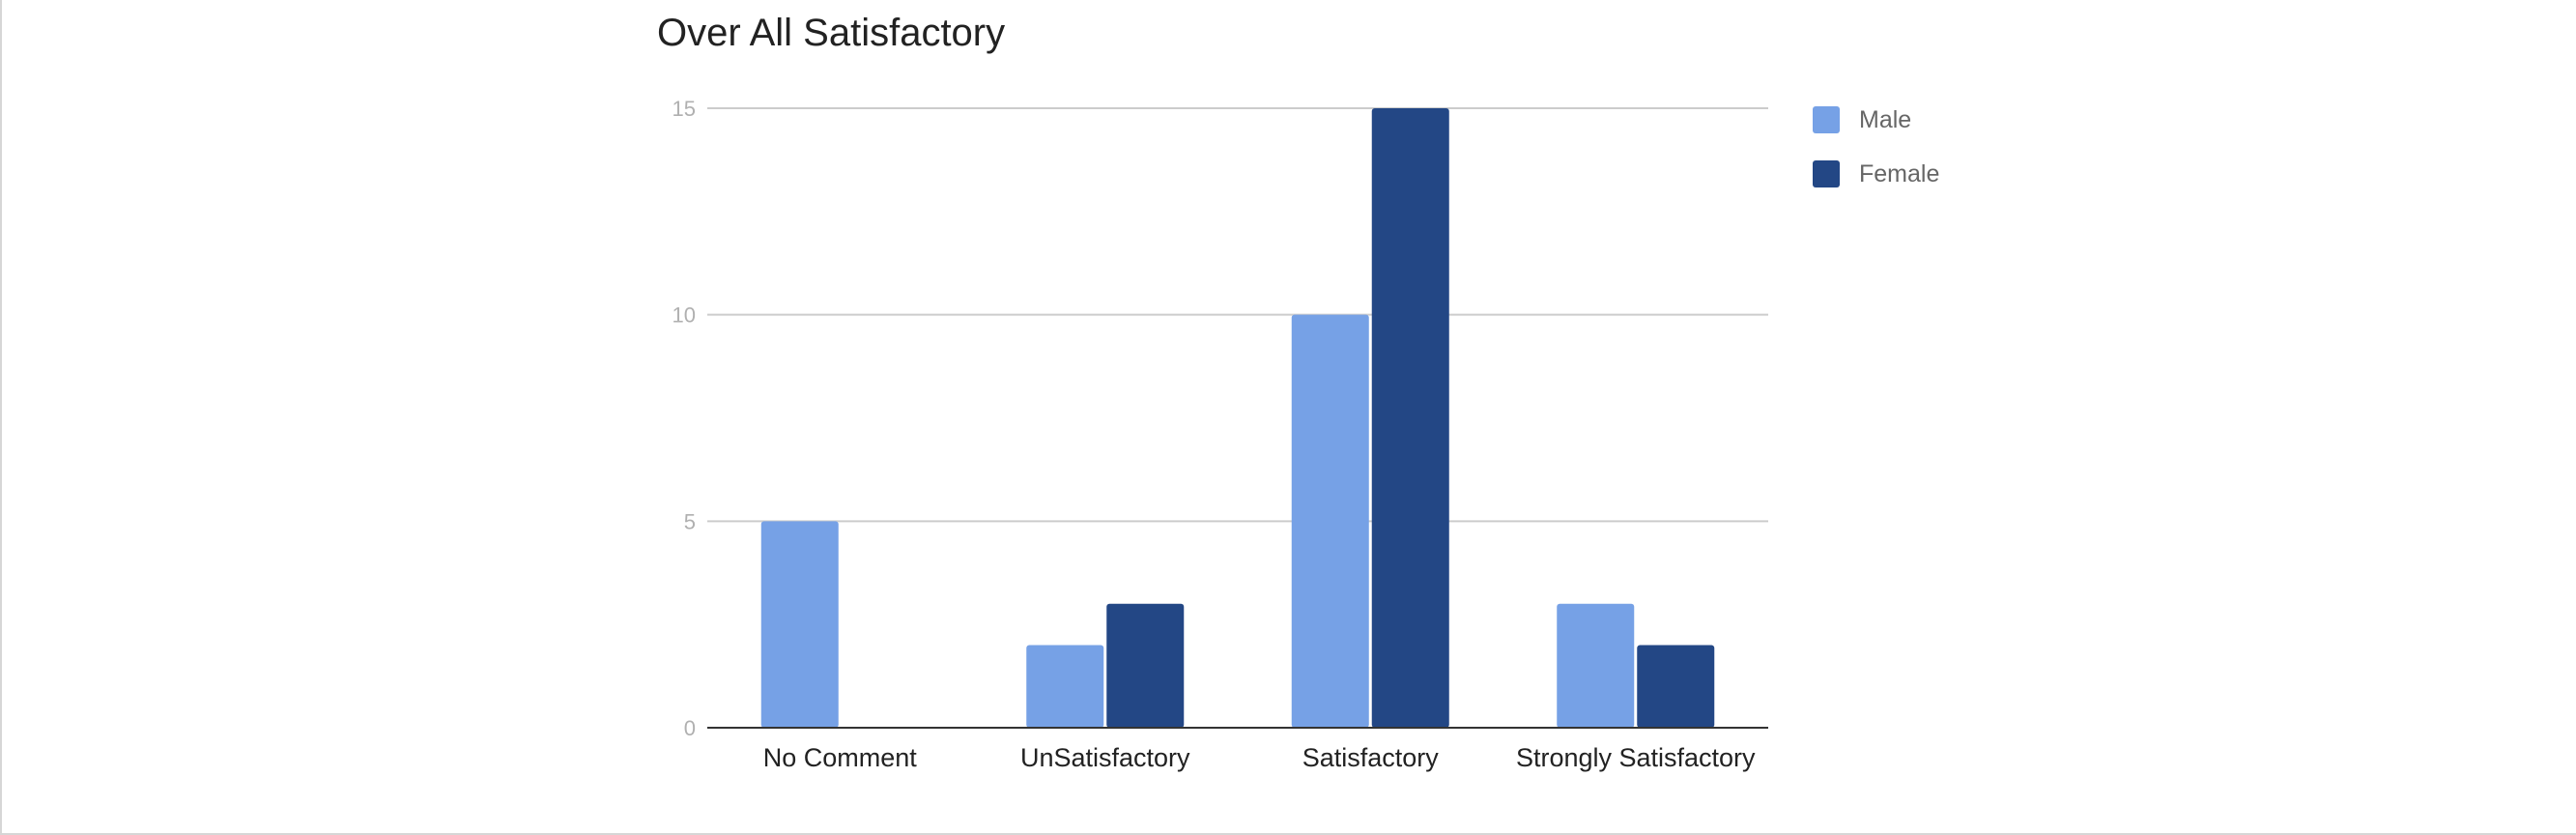 The height and width of the screenshot is (835, 2576). What do you see at coordinates (832, 33) in the screenshot?
I see `chart-title: Over All Satisfactory` at bounding box center [832, 33].